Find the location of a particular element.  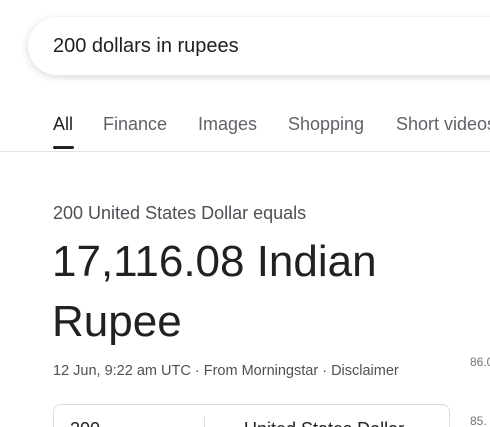

search-input is located at coordinates (263, 46).